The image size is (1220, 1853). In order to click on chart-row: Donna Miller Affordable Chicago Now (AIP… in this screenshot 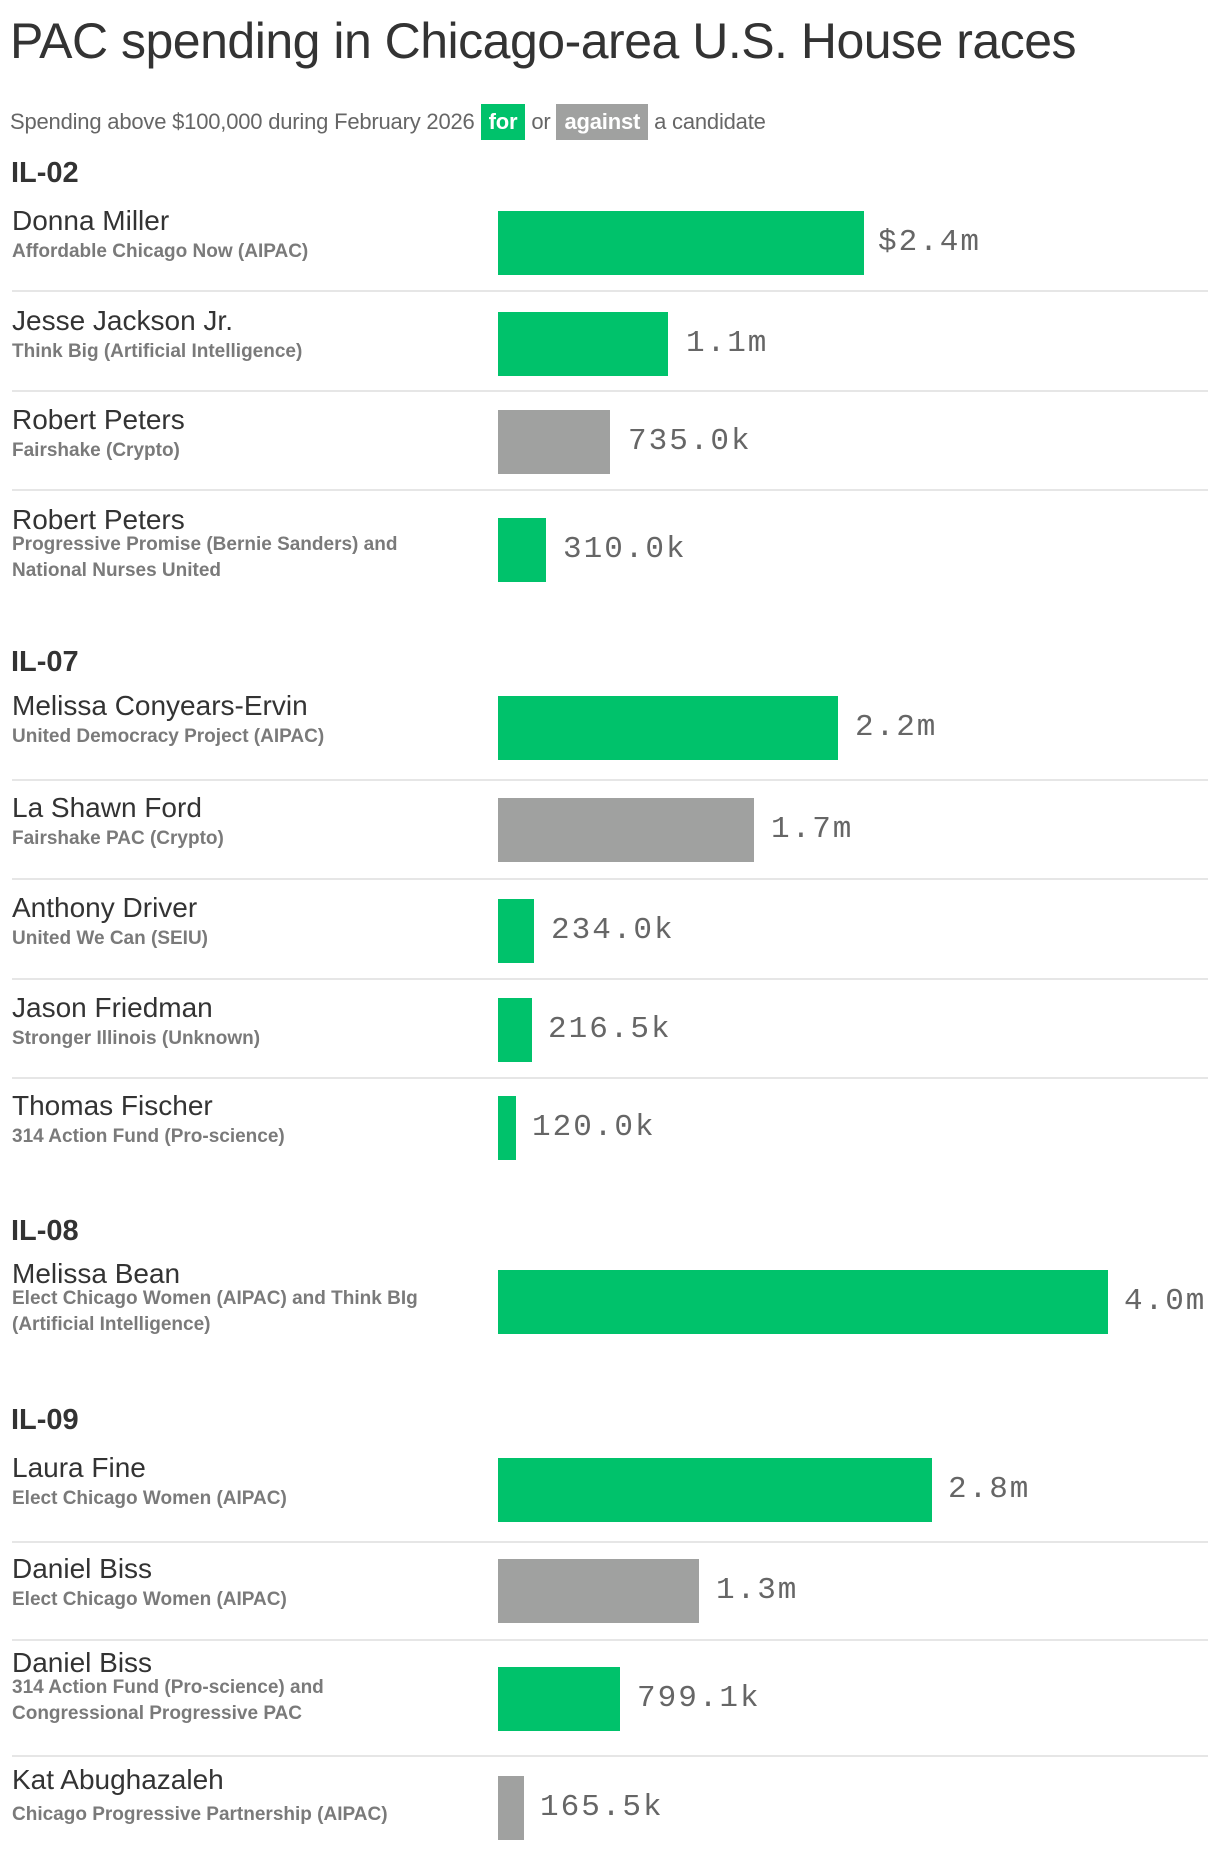, I will do `click(610, 248)`.